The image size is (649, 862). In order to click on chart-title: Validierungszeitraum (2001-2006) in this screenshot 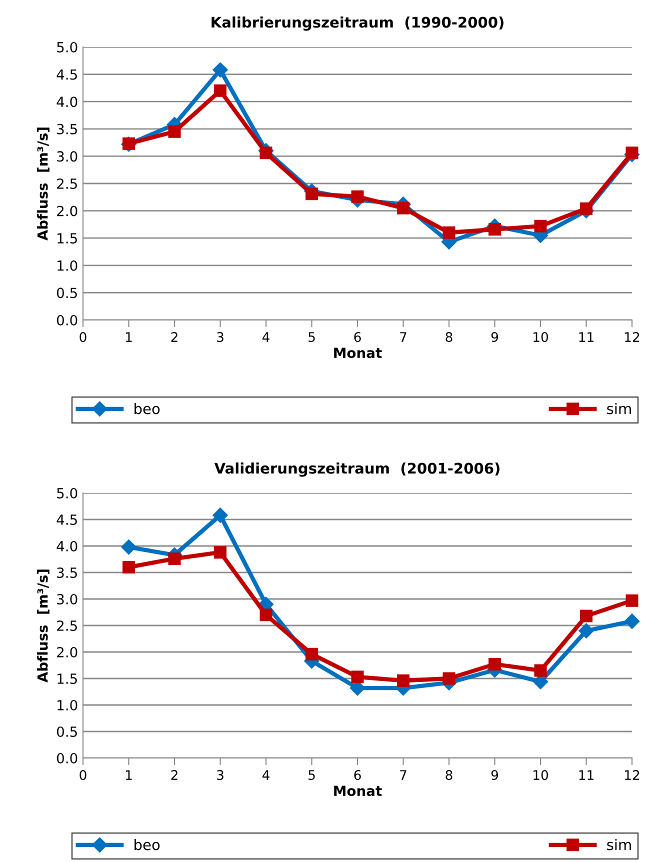, I will do `click(357, 469)`.